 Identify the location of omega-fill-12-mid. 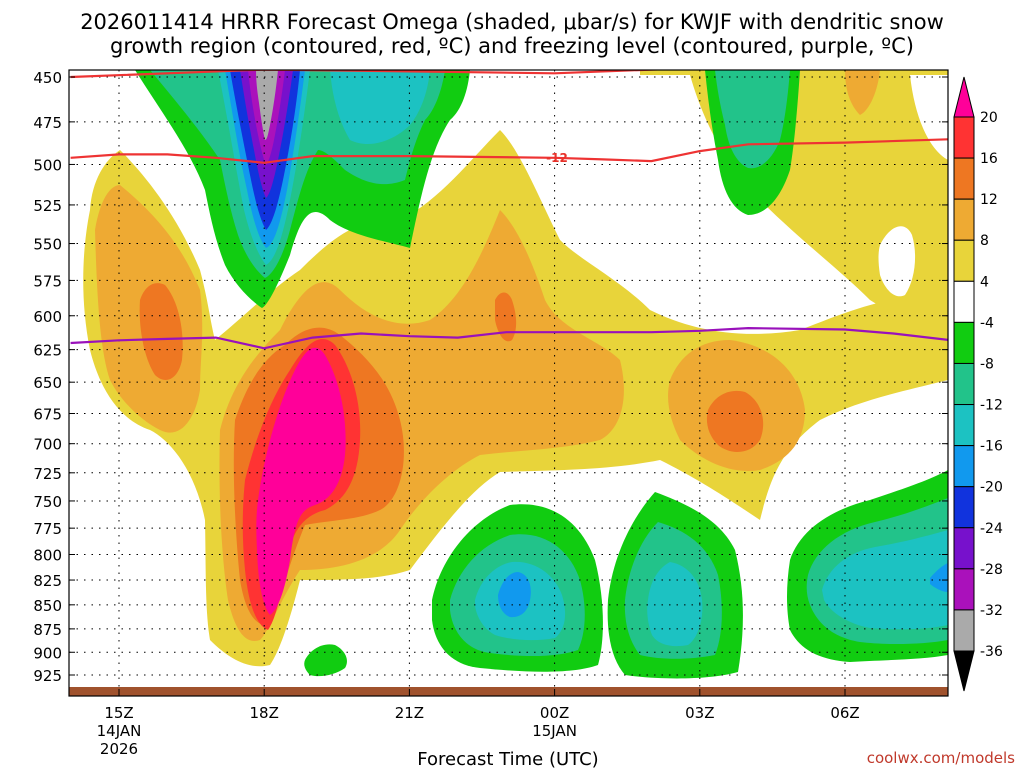
(506, 317).